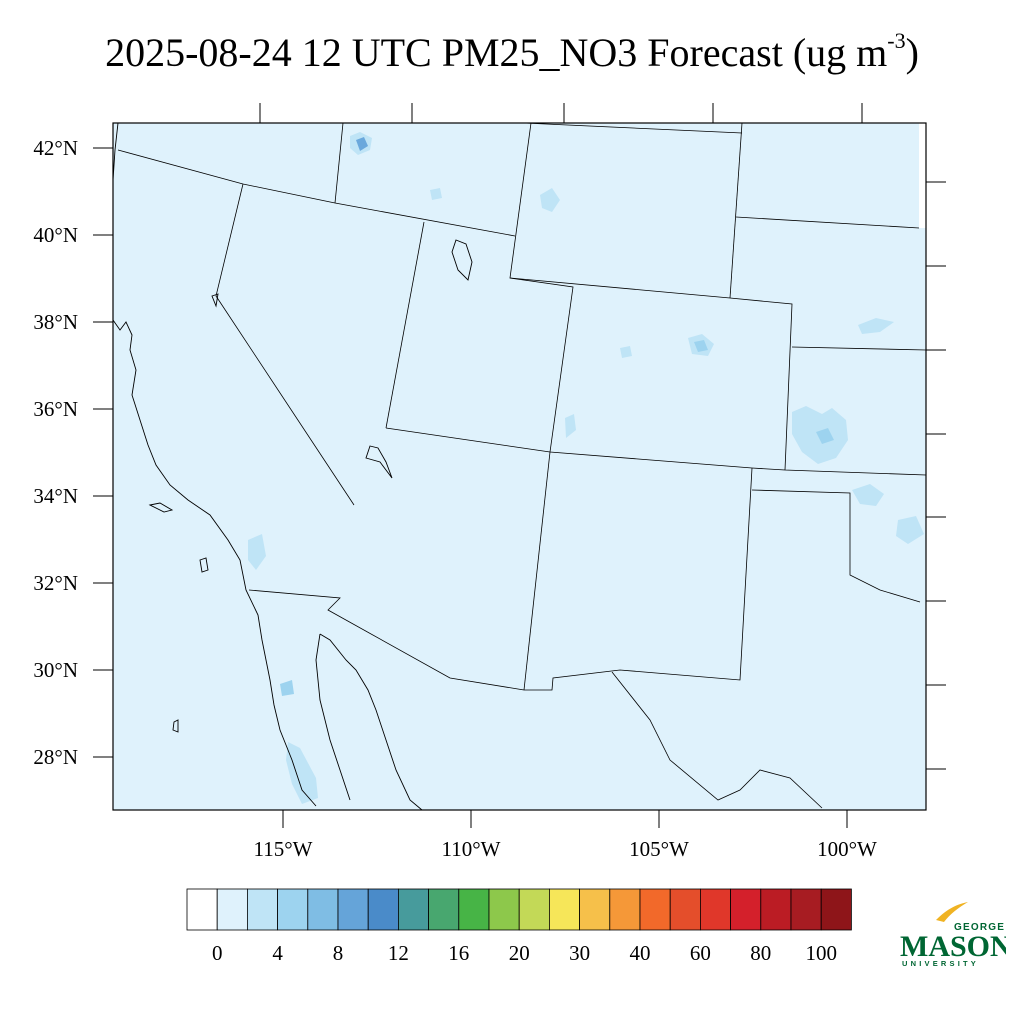 The width and height of the screenshot is (1024, 1024). Describe the element at coordinates (736, 210) in the screenshot. I see `border-wyoming-nebraska` at that location.